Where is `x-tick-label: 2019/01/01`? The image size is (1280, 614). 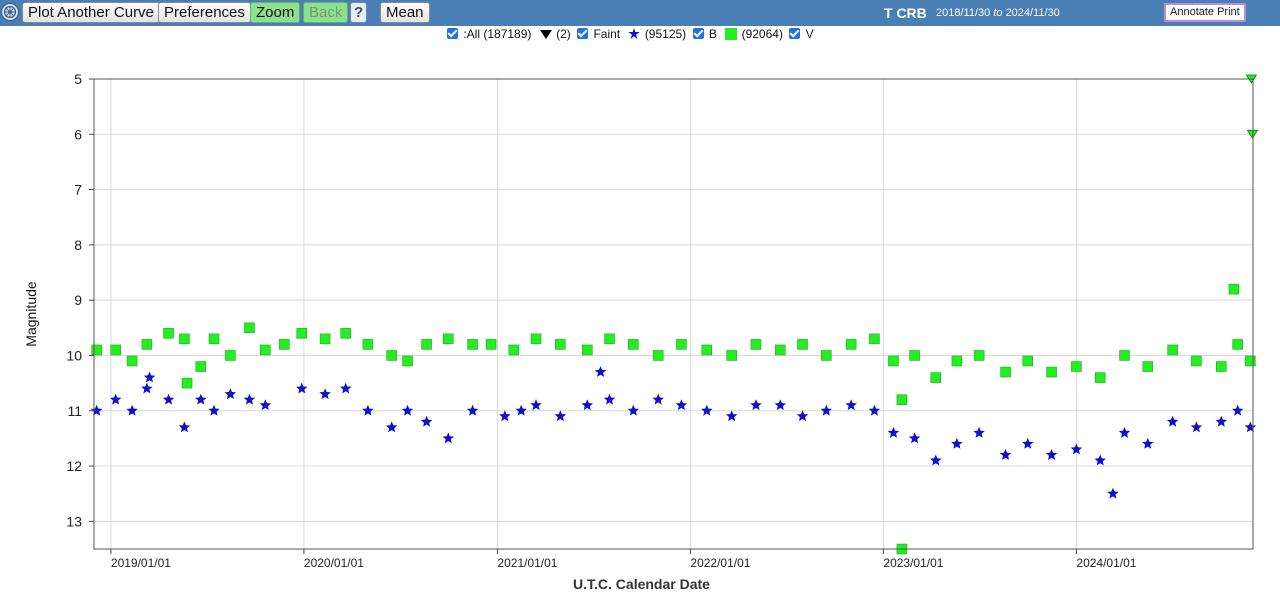 x-tick-label: 2019/01/01 is located at coordinates (141, 563).